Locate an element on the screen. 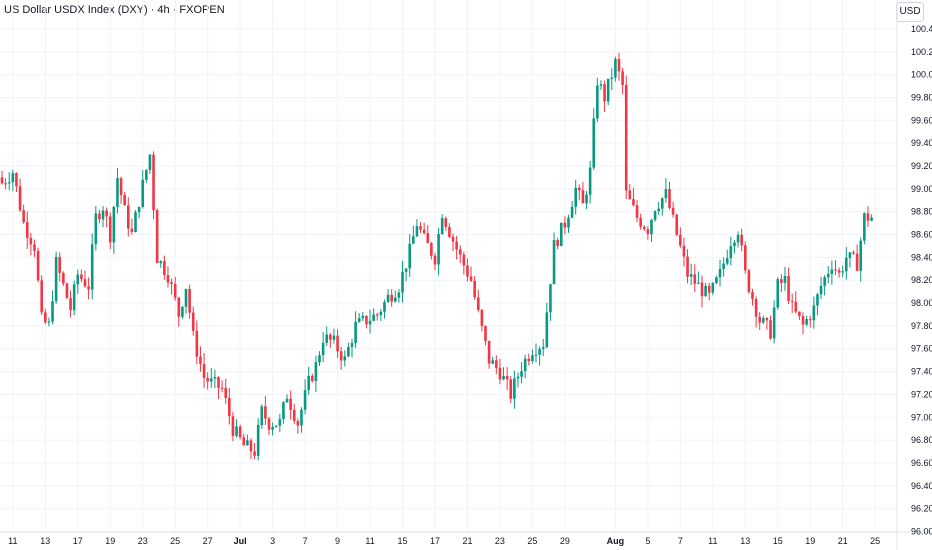  time-tick-label: 7 is located at coordinates (680, 541).